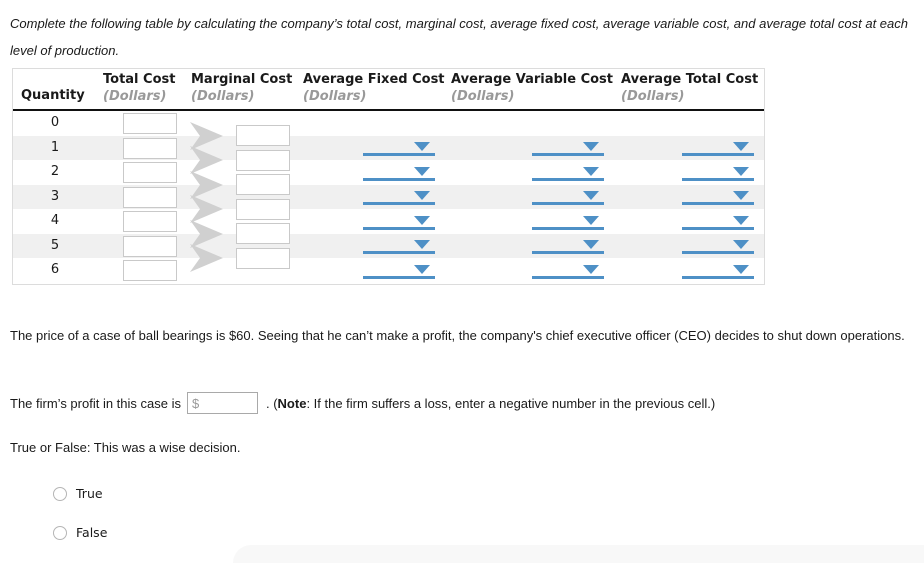 The height and width of the screenshot is (563, 924). What do you see at coordinates (532, 88) in the screenshot?
I see `column-header-average-variable-cost: Average Variable Cost (Dollars)` at bounding box center [532, 88].